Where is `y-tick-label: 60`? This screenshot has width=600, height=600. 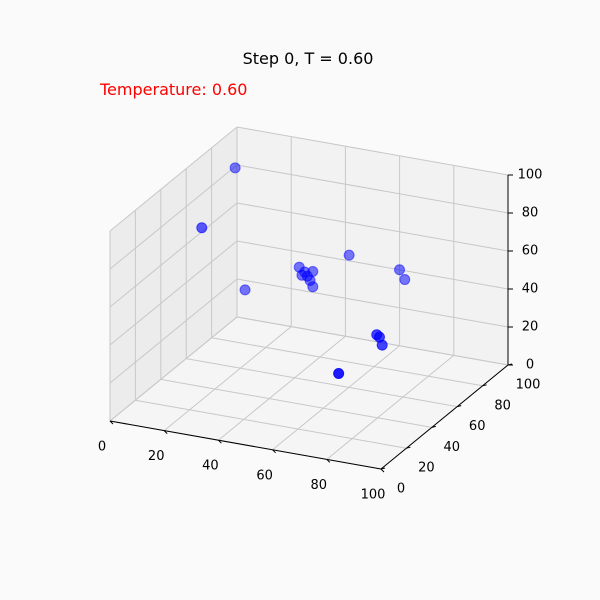
y-tick-label: 60 is located at coordinates (477, 426).